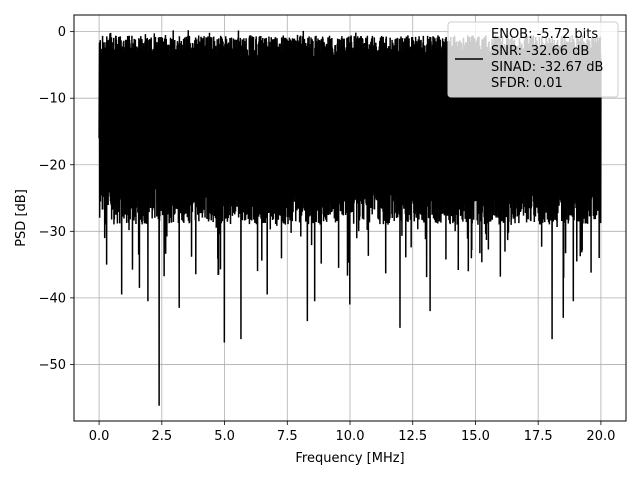 The height and width of the screenshot is (480, 640). What do you see at coordinates (287, 436) in the screenshot?
I see `x-tick-label: 7.5` at bounding box center [287, 436].